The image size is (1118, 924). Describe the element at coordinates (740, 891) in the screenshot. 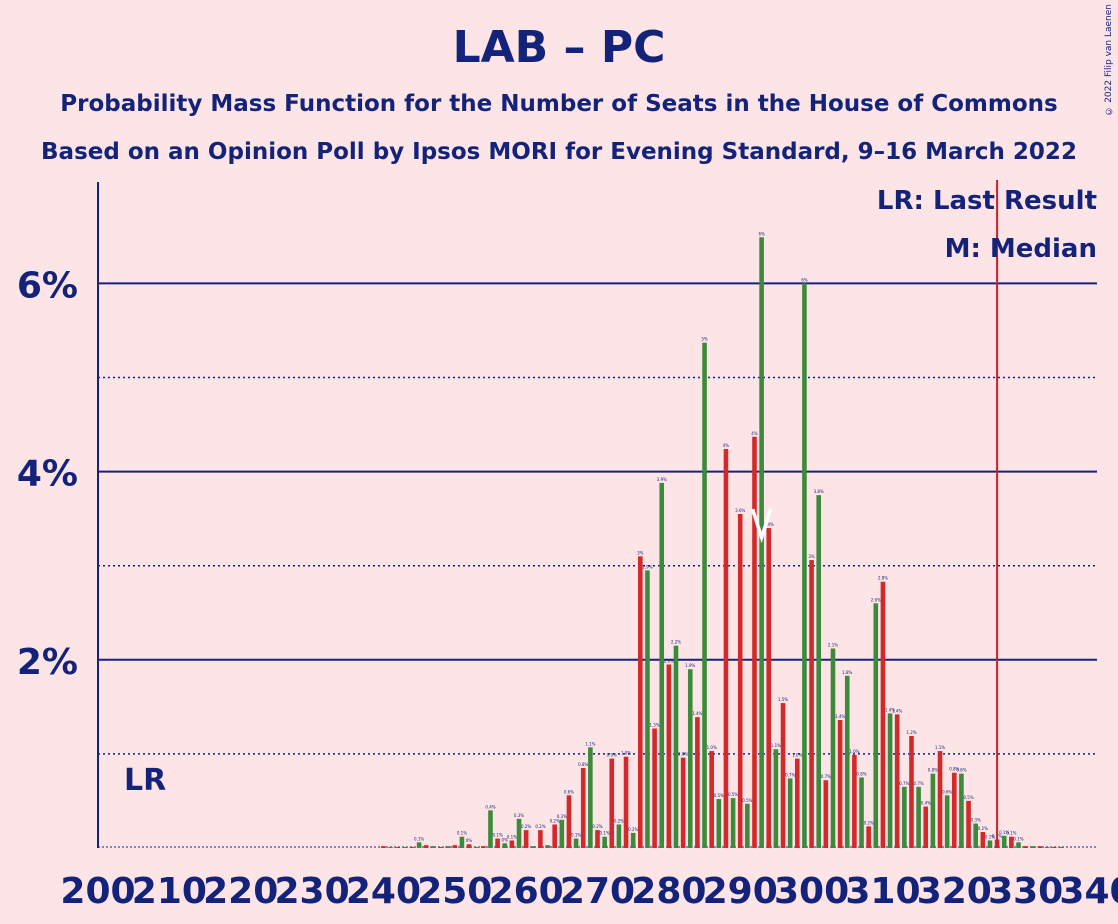

I see `x-tick-label: 290` at that location.